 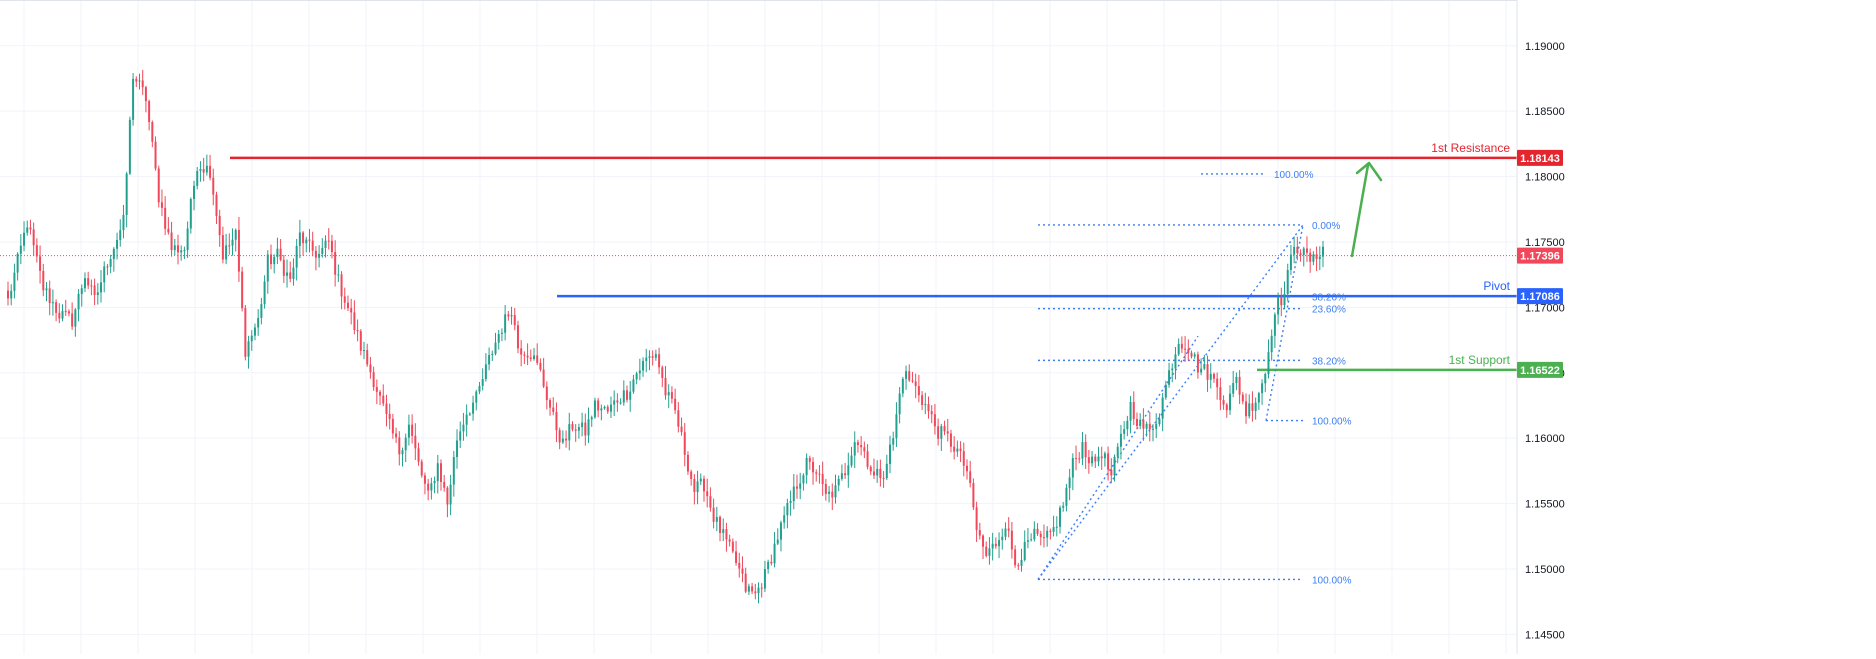 I want to click on fib-small-trendline, so click(x=1284, y=322).